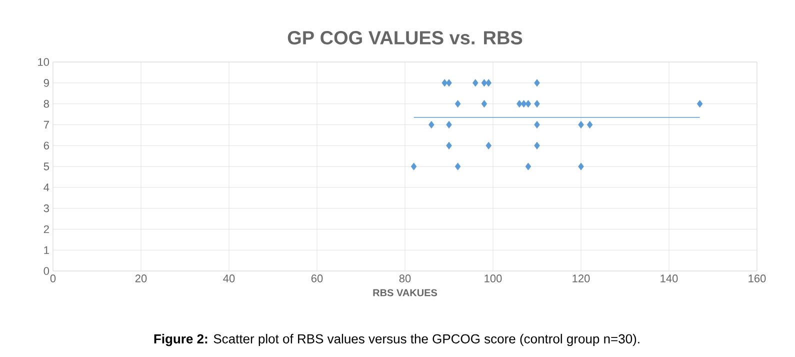  Describe the element at coordinates (397, 340) in the screenshot. I see `text: Figure 2: Scatter plot of RBS values versus the GPCOG score (control group n=30).` at that location.